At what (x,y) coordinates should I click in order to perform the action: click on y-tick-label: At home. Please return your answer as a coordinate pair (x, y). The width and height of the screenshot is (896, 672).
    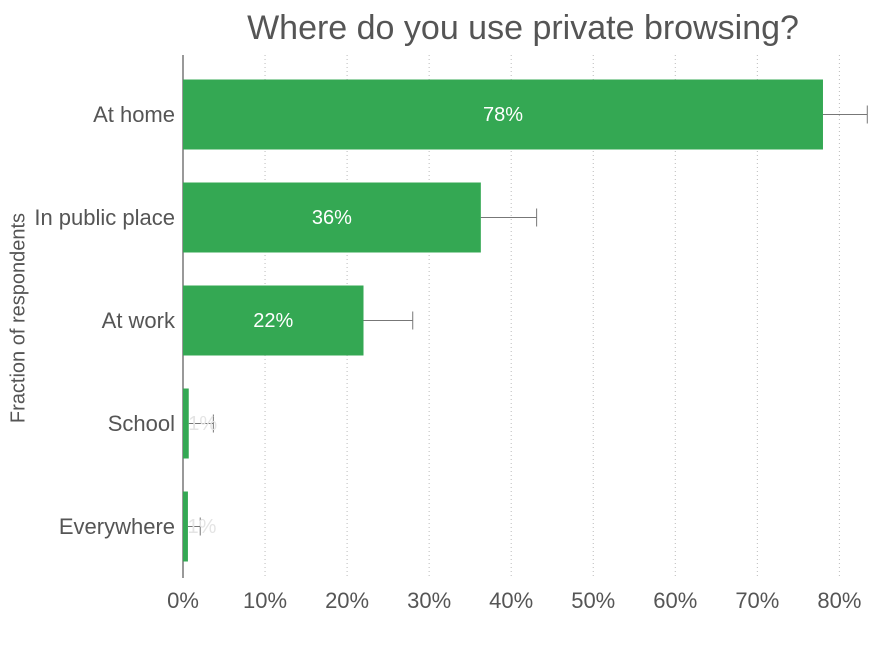
    Looking at the image, I should click on (134, 114).